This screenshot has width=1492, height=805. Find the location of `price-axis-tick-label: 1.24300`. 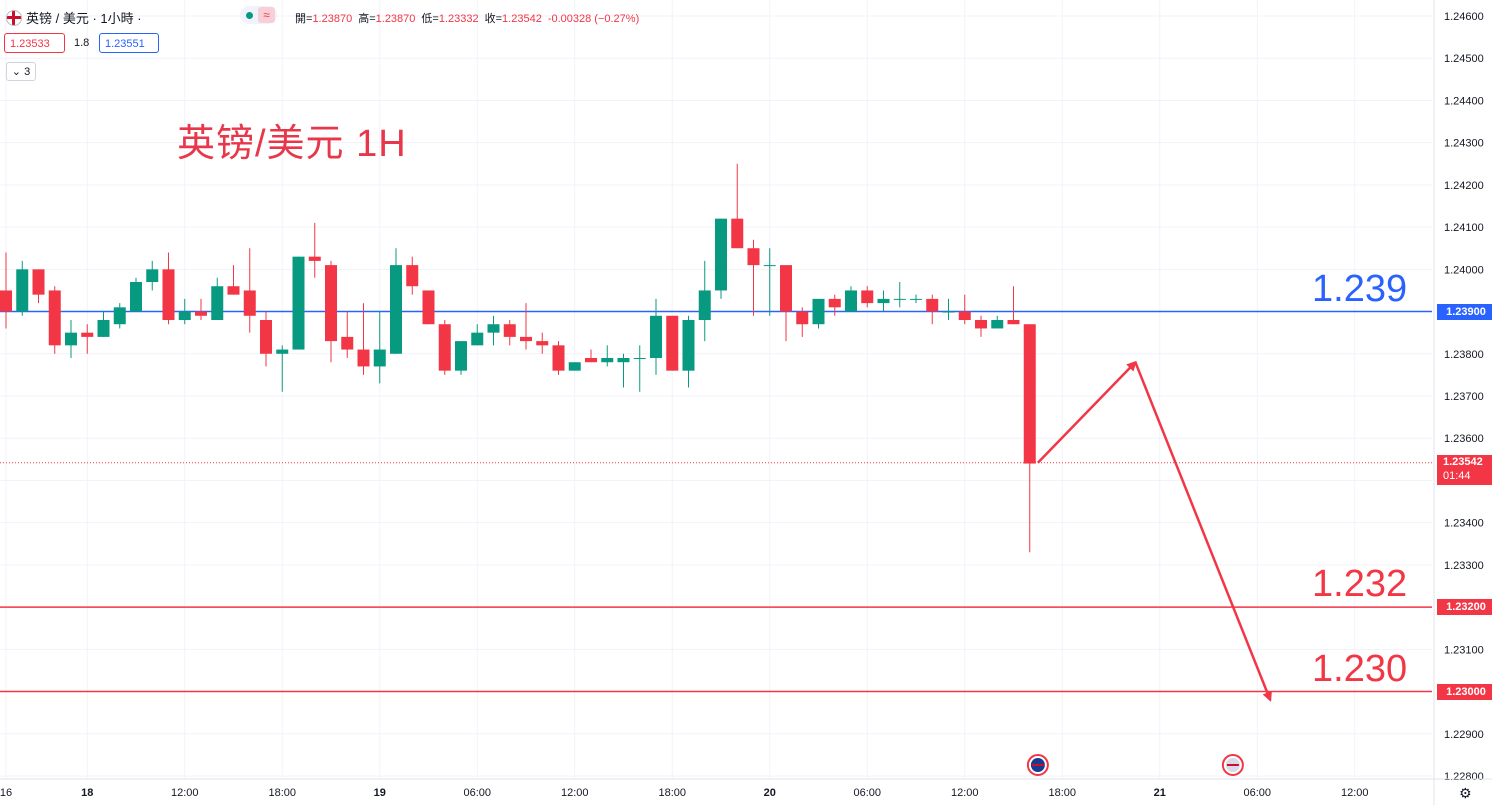

price-axis-tick-label: 1.24300 is located at coordinates (1464, 144).